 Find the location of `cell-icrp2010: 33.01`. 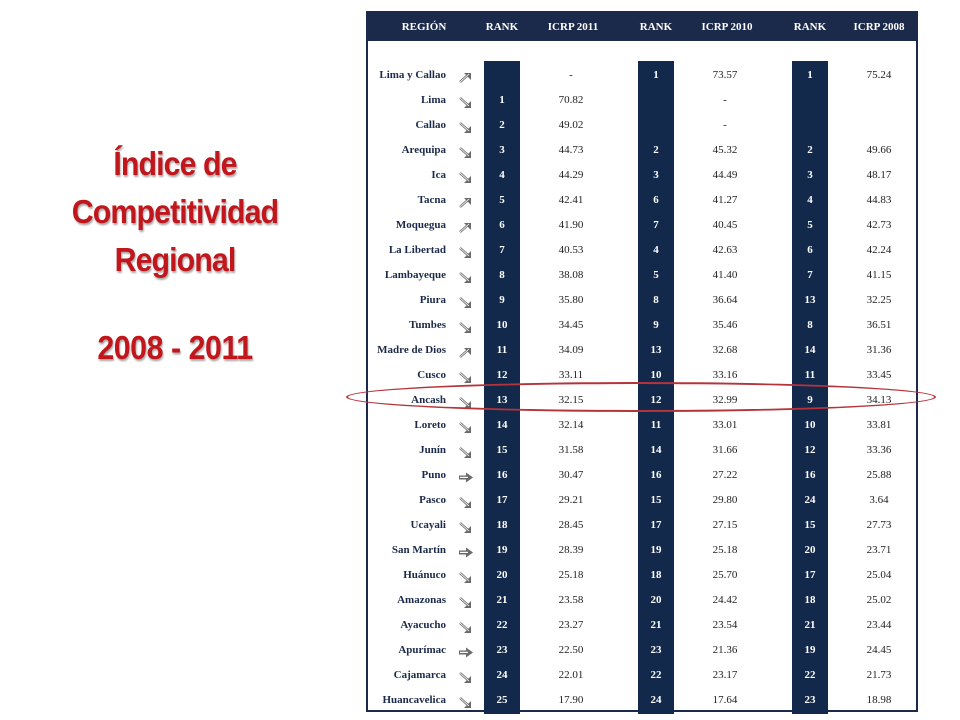

cell-icrp2010: 33.01 is located at coordinates (725, 425).